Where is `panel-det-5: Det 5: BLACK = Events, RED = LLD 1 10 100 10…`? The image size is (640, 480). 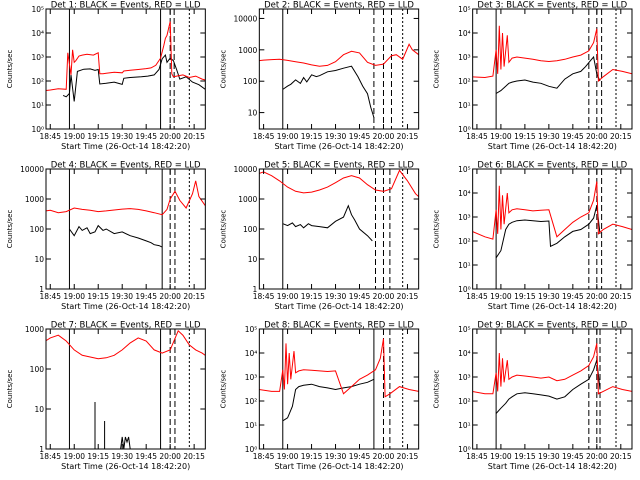
panel-det-5: Det 5: BLACK = Events, RED = LLD 1 10 100 10… is located at coordinates (319, 236).